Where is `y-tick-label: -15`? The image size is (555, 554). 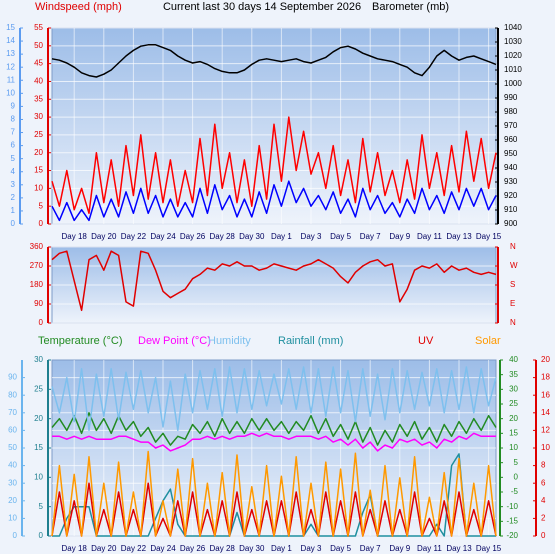
y-tick-label: -15 is located at coordinates (512, 520).